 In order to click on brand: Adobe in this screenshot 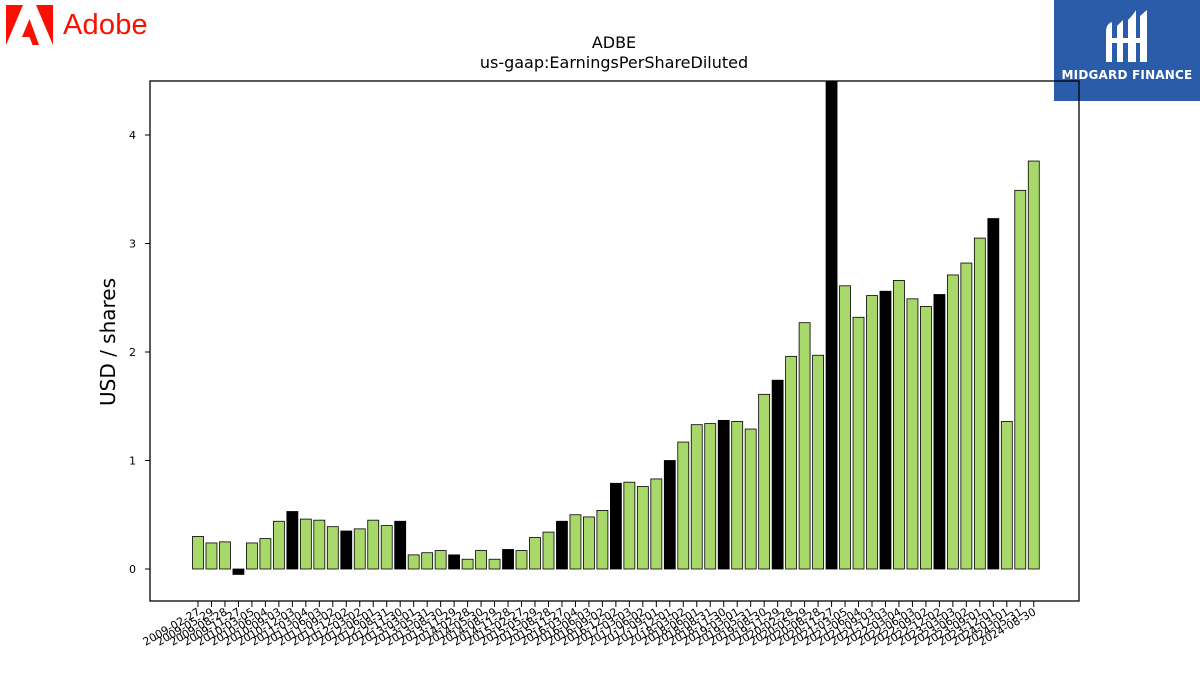, I will do `click(77, 25)`.